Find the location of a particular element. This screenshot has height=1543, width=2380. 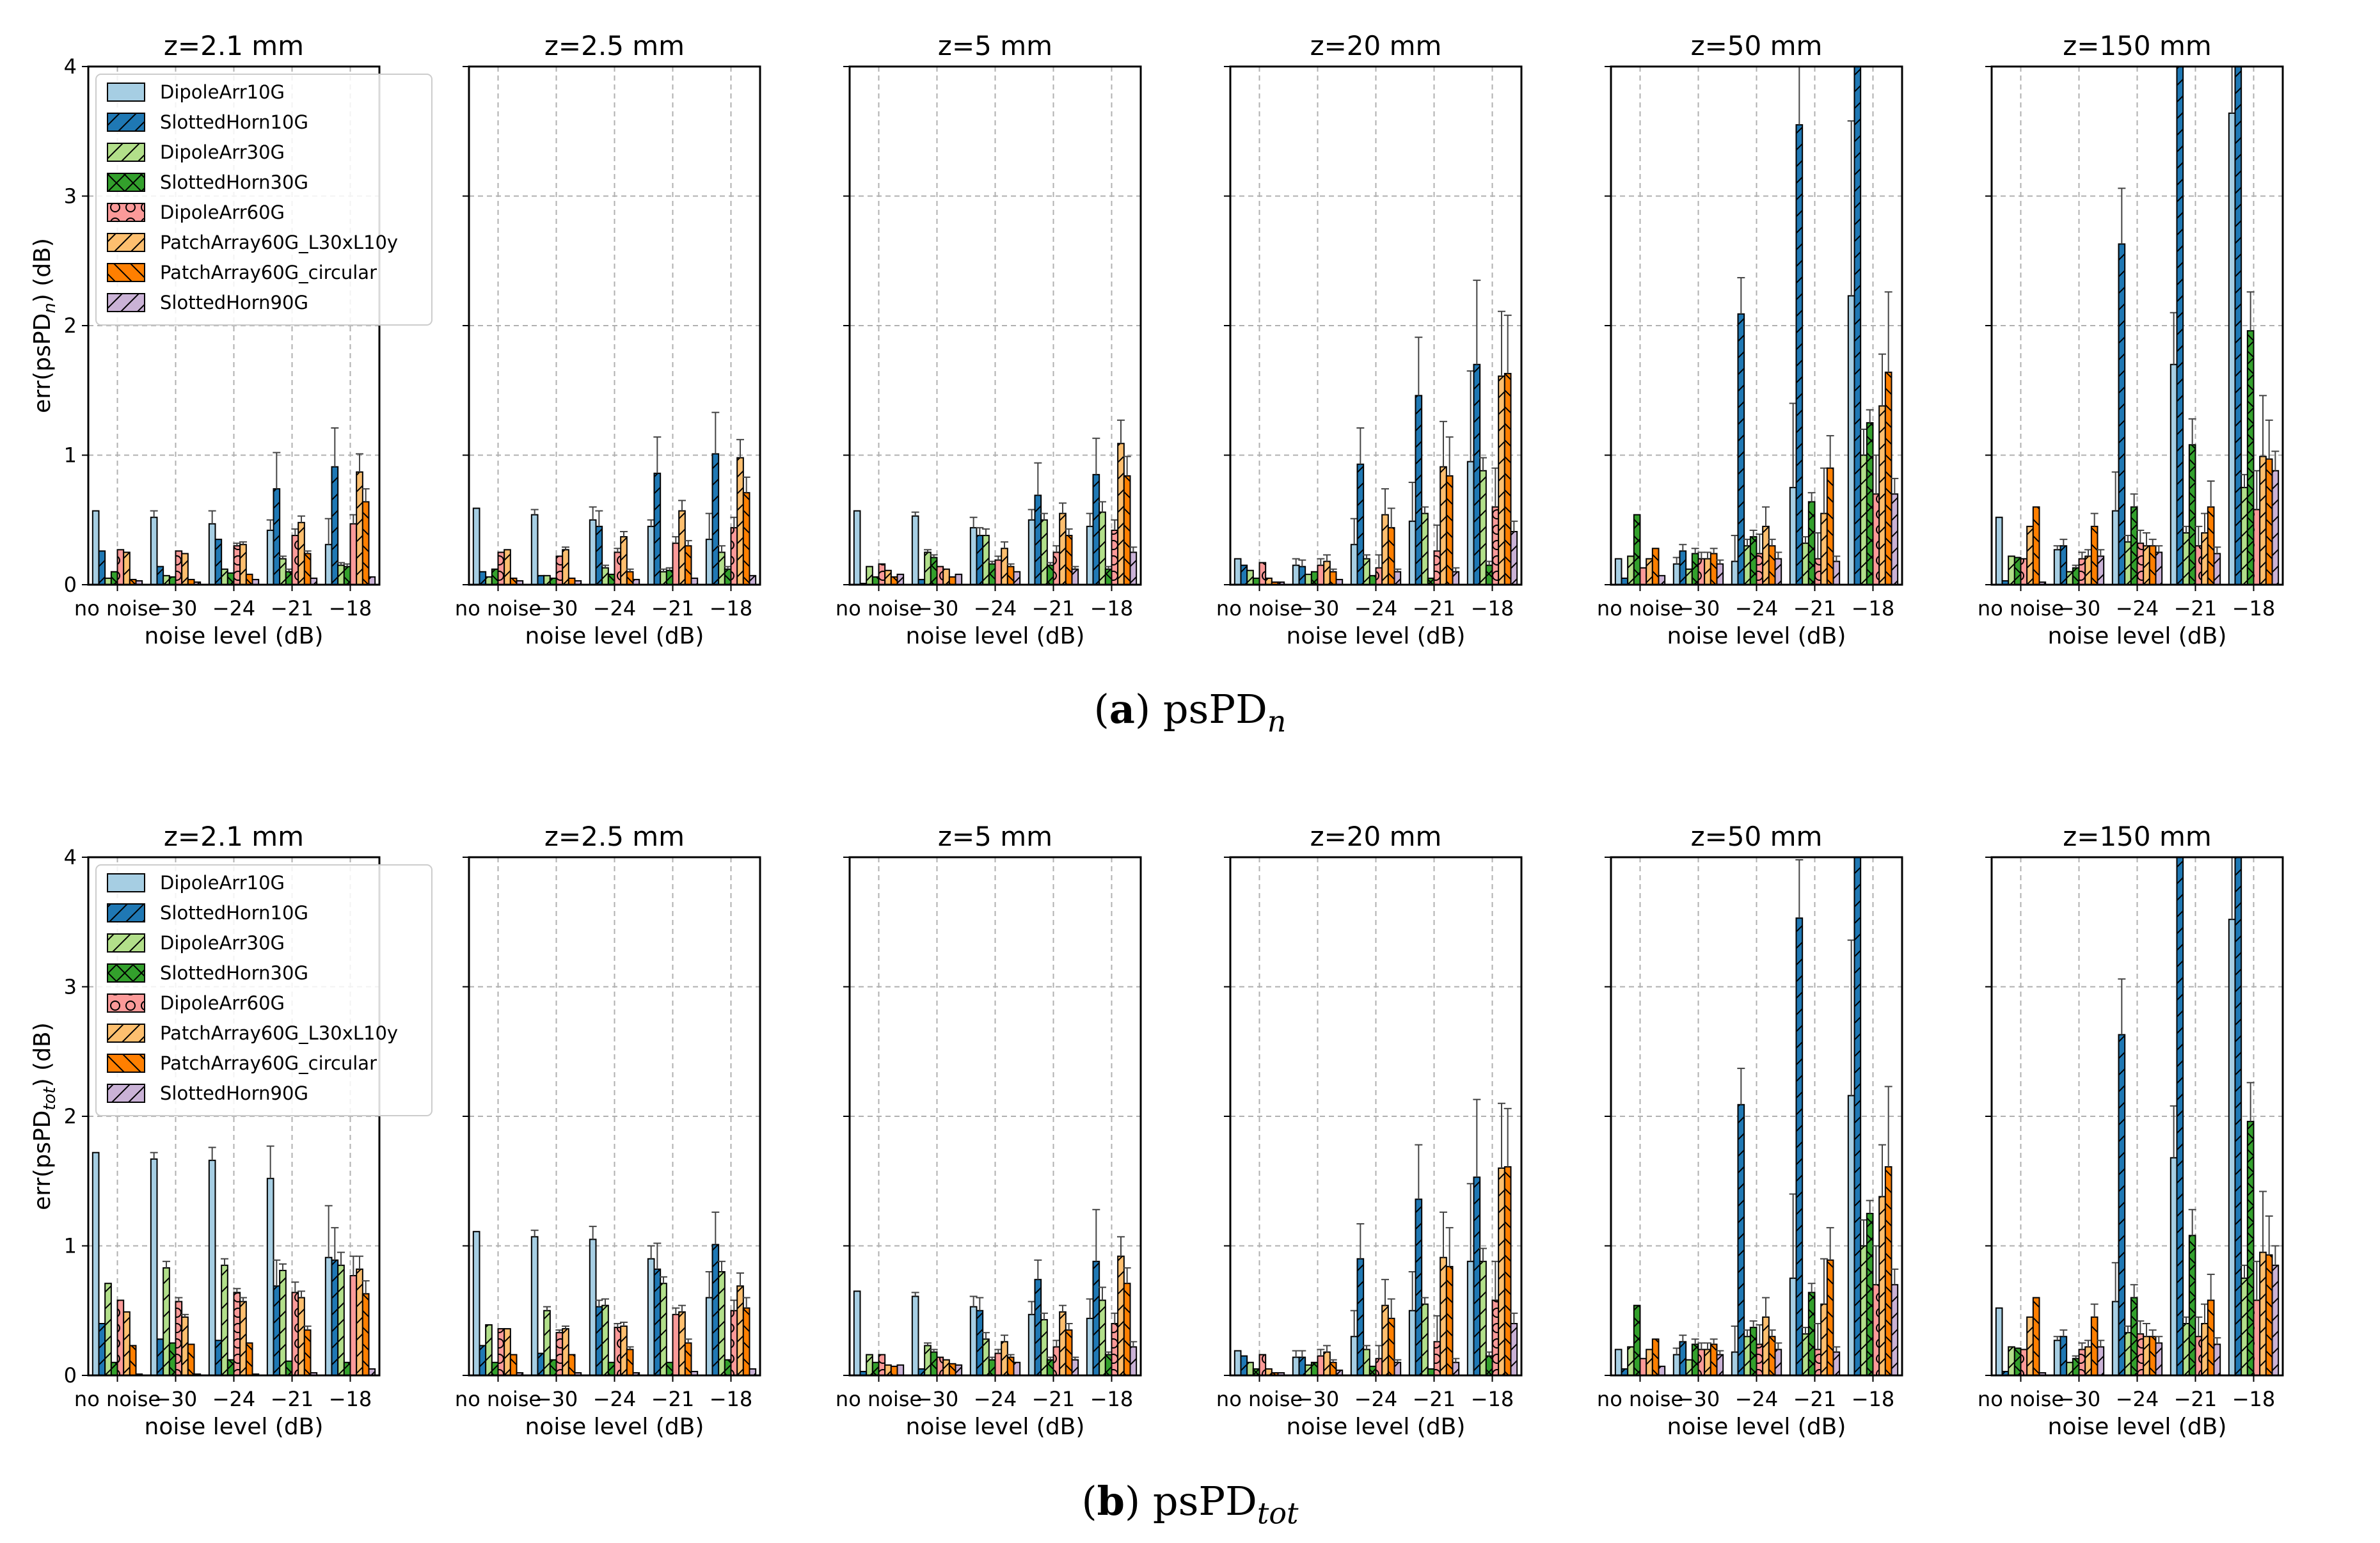

legend-label: SlottedHorn10G is located at coordinates (234, 122).